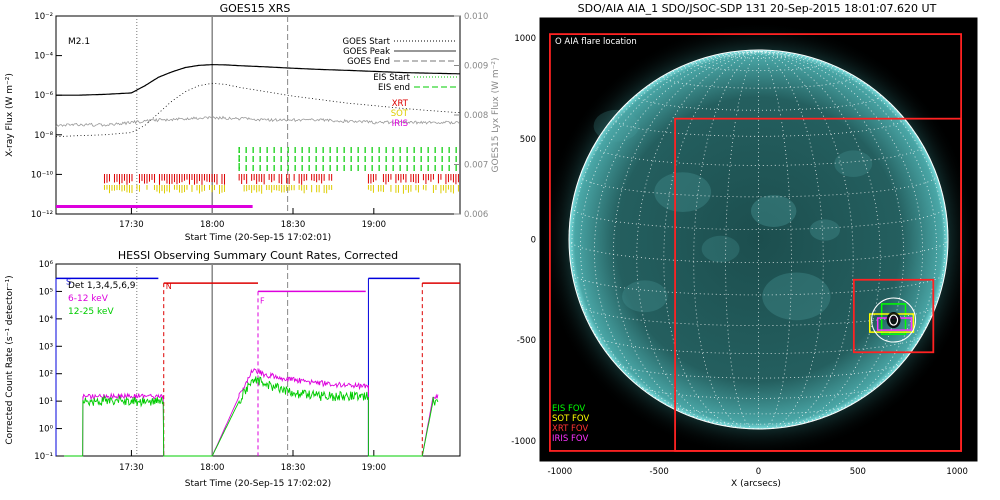  I want to click on hessi-legend-det: Det 1,3,4,5,6,9, so click(102, 286).